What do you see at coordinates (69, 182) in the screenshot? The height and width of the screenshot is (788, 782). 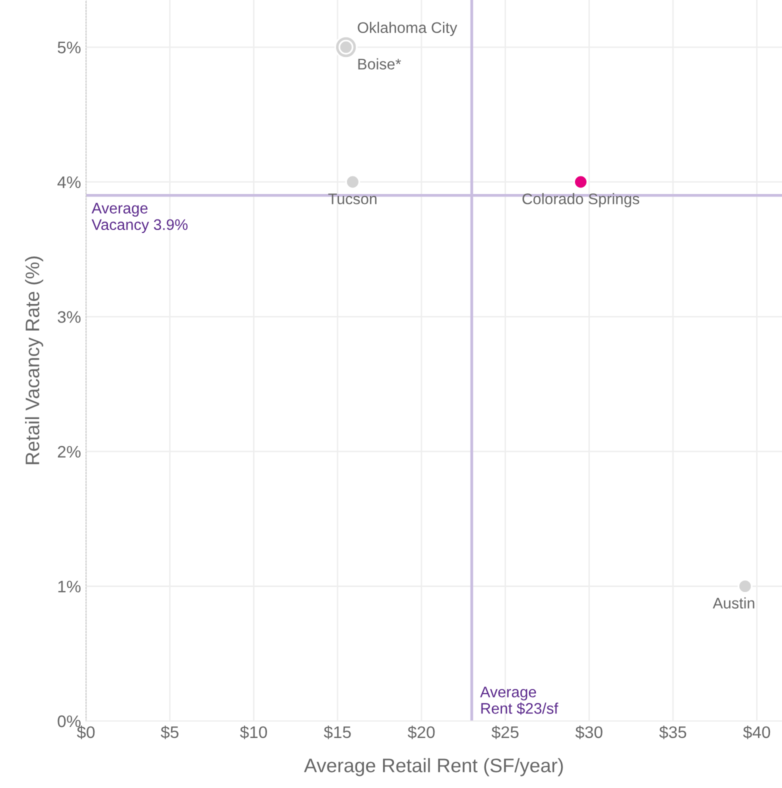 I see `y-tick-label: 4%` at bounding box center [69, 182].